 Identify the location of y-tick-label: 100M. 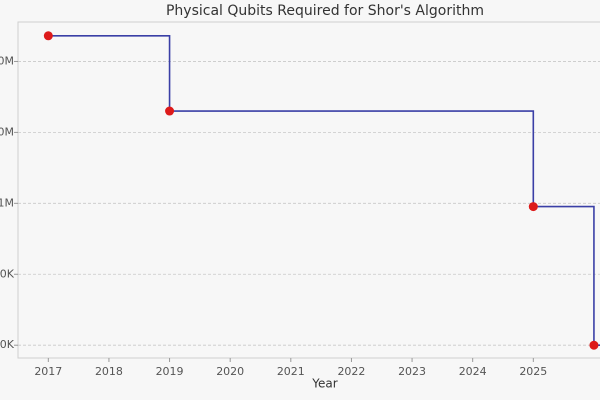
(7, 60).